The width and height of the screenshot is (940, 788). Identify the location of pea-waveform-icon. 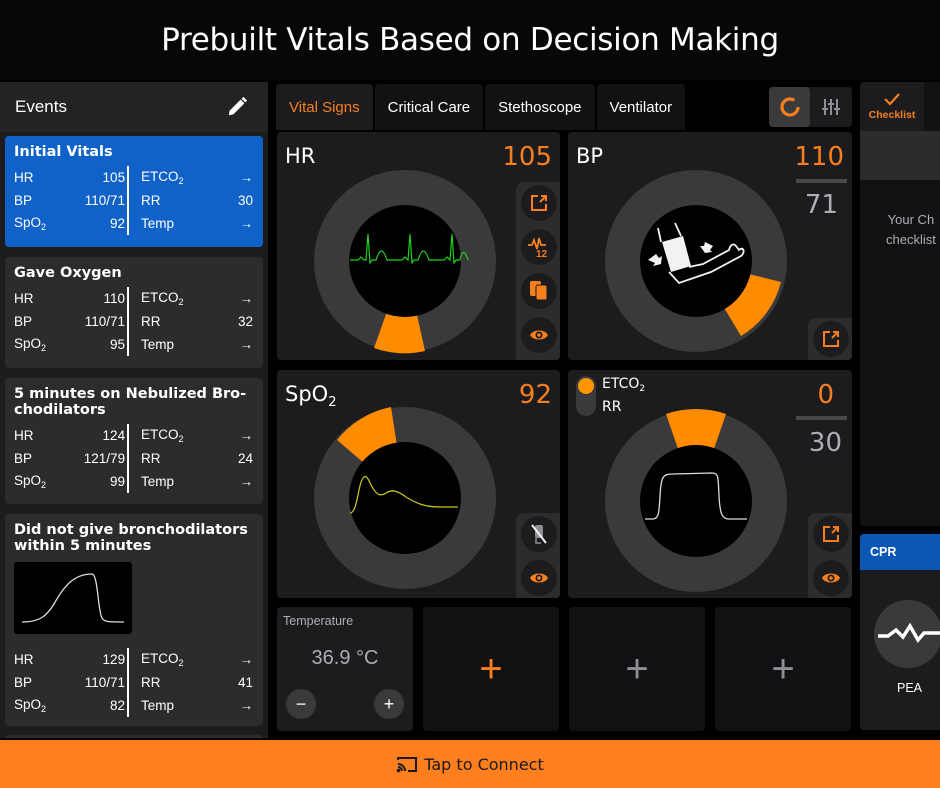
(909, 633).